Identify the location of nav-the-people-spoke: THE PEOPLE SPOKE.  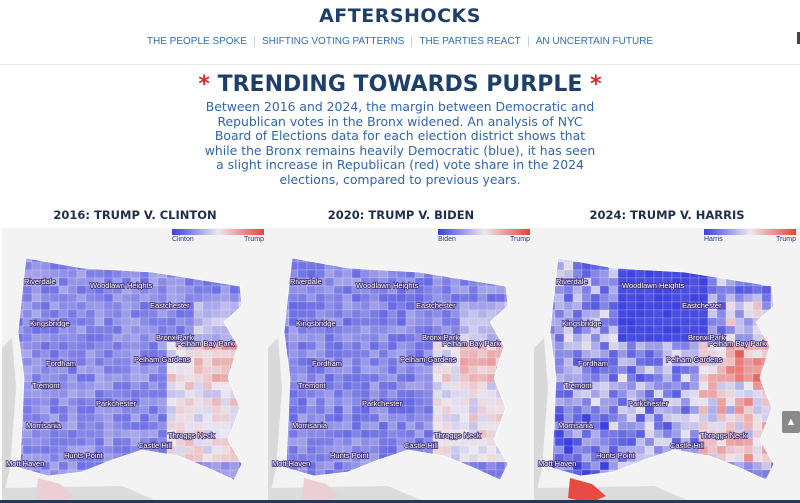
(196, 41).